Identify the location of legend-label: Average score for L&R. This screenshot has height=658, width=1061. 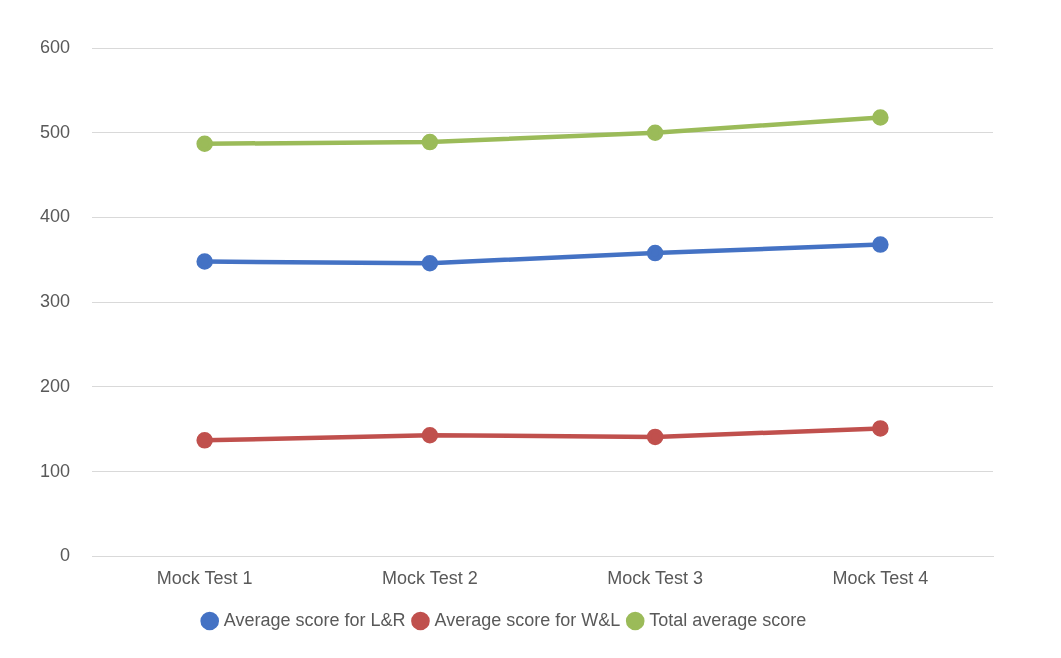
(314, 619).